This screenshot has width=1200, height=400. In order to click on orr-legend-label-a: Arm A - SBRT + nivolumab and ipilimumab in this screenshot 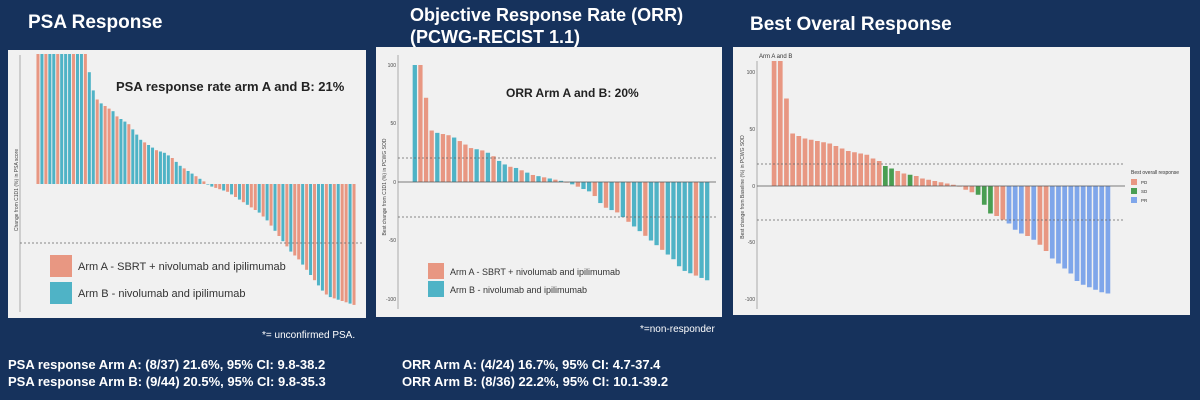, I will do `click(535, 272)`.